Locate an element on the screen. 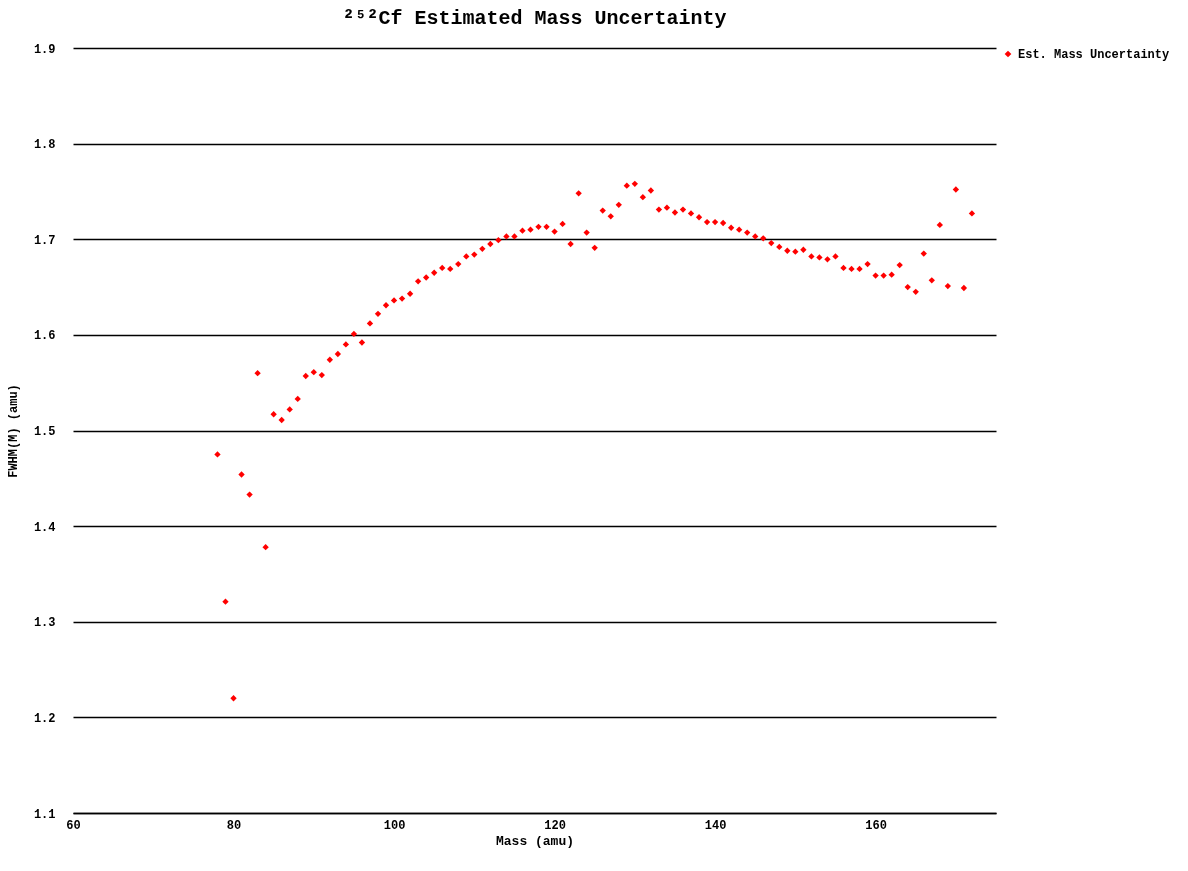 This screenshot has width=1188, height=871. x-tick-label: 100 is located at coordinates (394, 825).